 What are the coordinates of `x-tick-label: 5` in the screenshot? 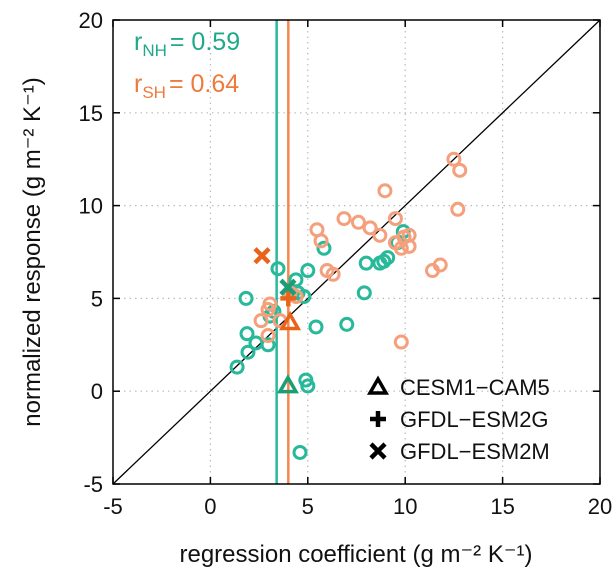 It's located at (308, 506).